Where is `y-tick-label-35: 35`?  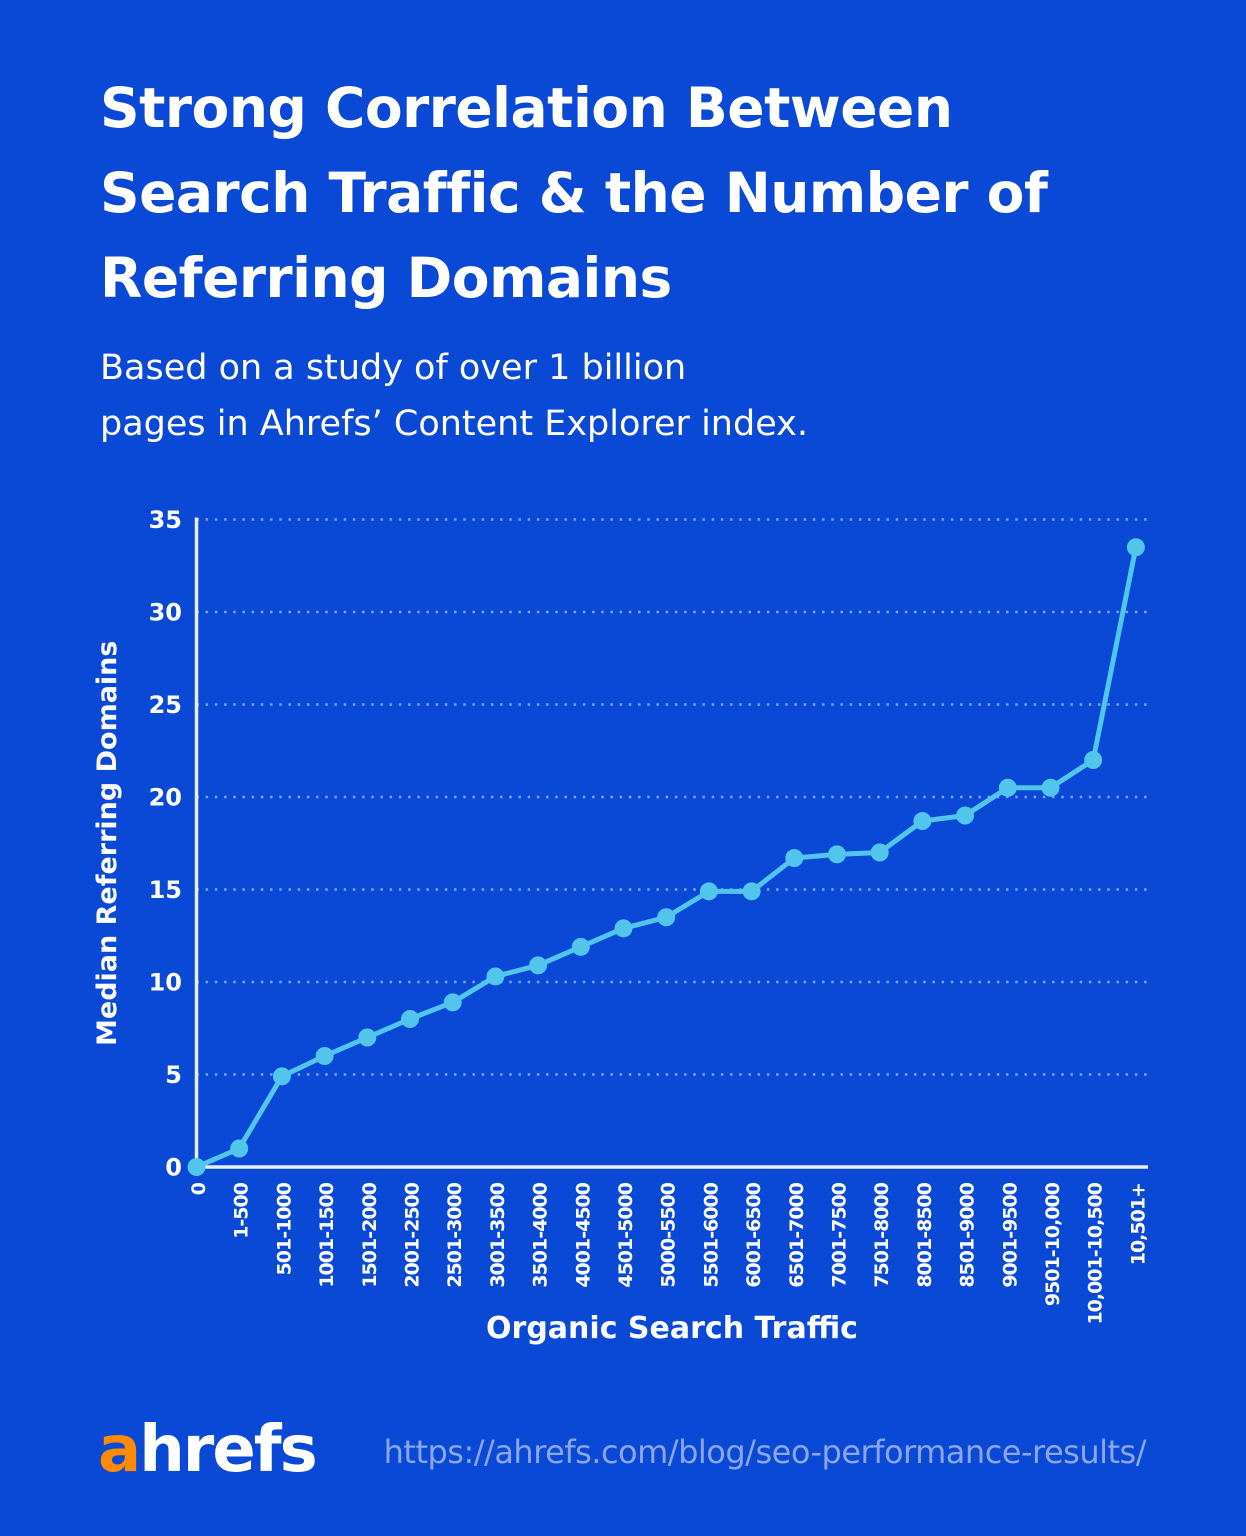
y-tick-label-35: 35 is located at coordinates (165, 520).